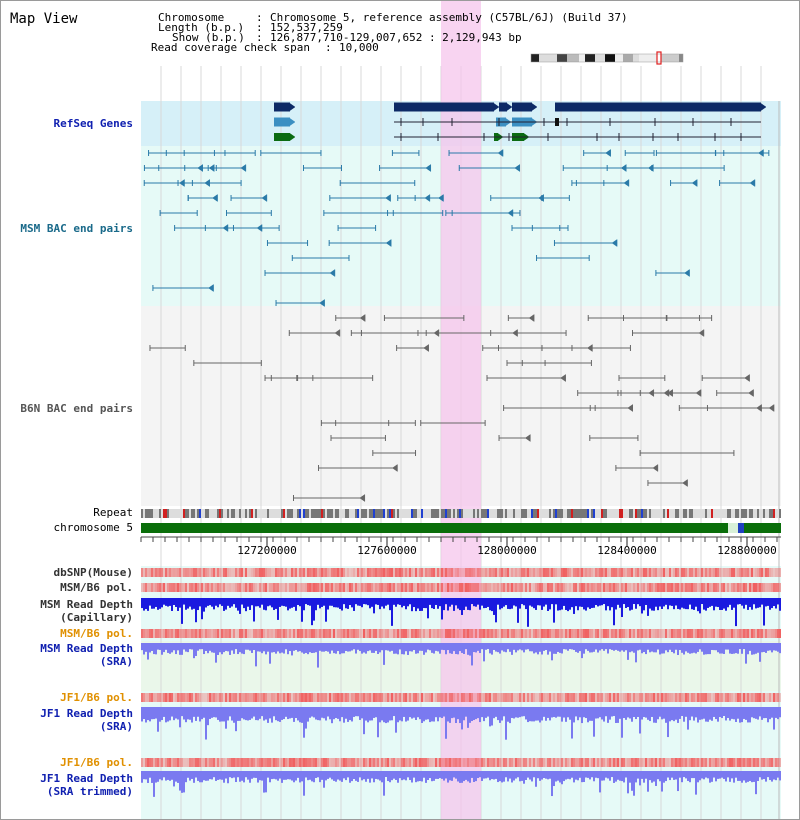  Describe the element at coordinates (76, 228) in the screenshot. I see `track-label-msm-bac: MSM BAC end pairs` at that location.